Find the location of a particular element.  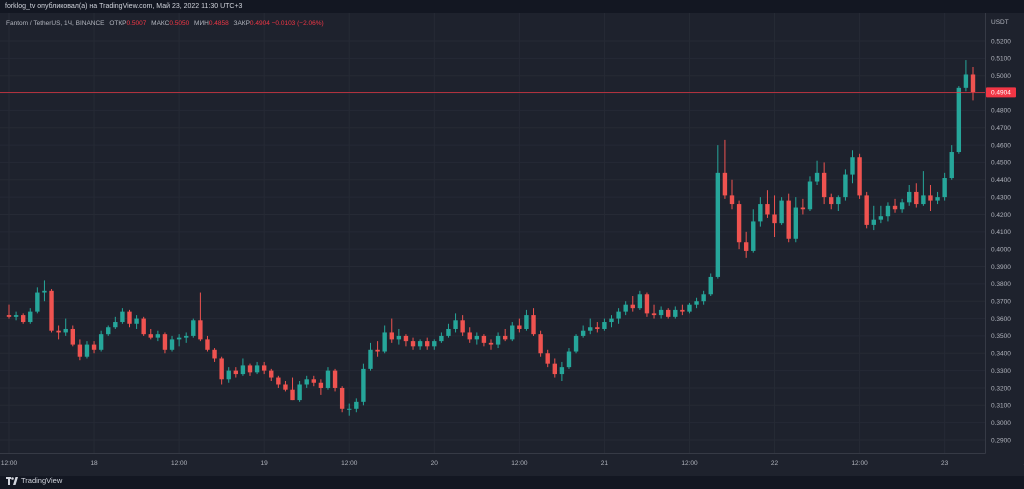

x-tick-label: 12:00 is located at coordinates (519, 463).